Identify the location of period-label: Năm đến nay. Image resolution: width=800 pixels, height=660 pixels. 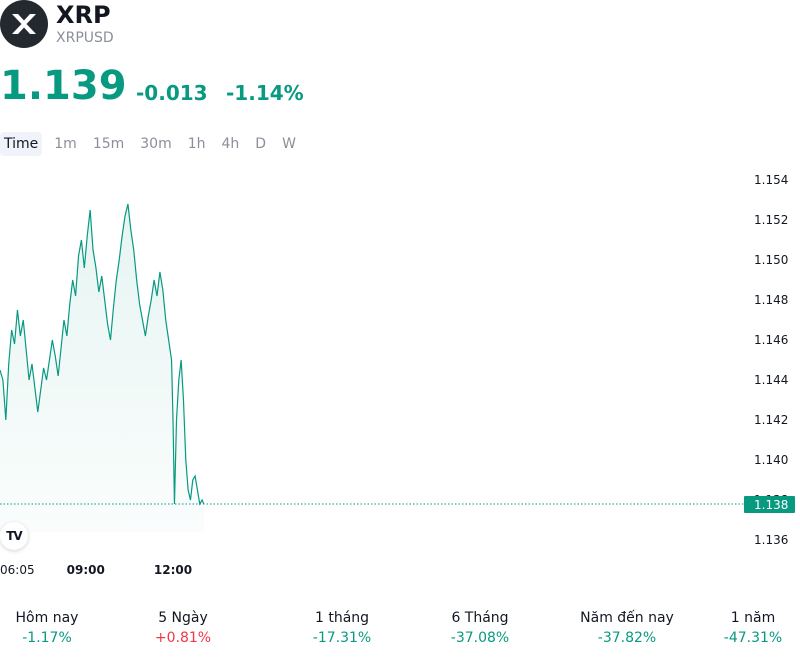
(627, 618).